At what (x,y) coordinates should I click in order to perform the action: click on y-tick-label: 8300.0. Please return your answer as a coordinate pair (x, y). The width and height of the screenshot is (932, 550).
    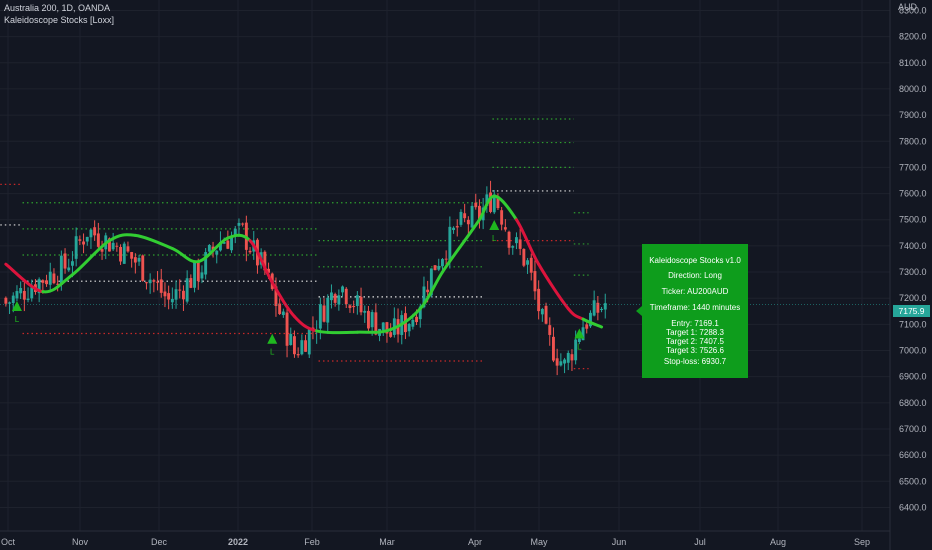
    Looking at the image, I should click on (913, 10).